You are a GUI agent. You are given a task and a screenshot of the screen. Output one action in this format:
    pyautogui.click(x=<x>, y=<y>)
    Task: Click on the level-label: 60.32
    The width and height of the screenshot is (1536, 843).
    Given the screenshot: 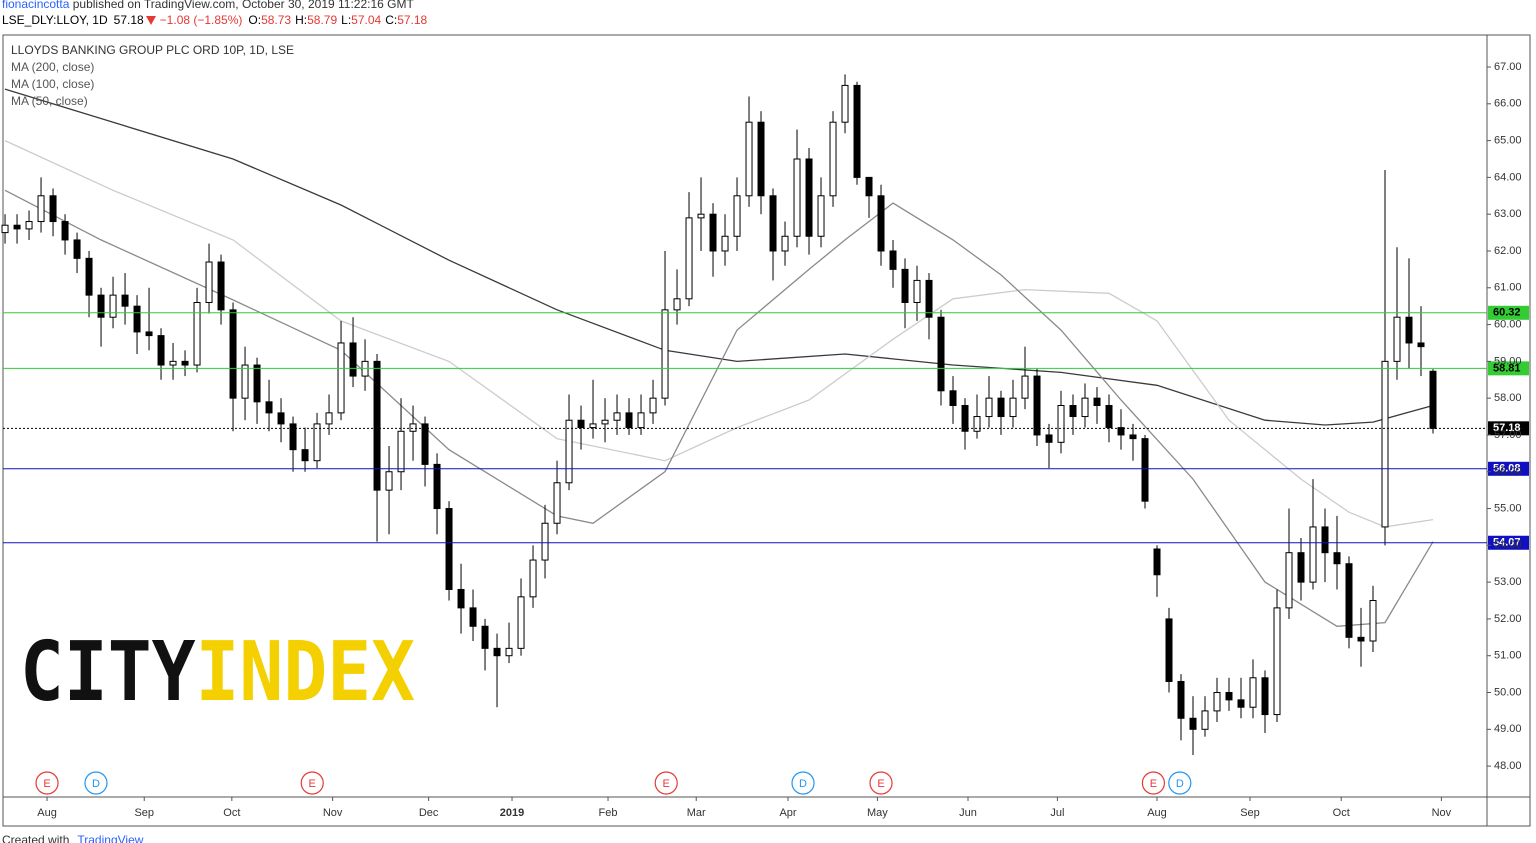 What is the action you would take?
    pyautogui.click(x=1507, y=313)
    